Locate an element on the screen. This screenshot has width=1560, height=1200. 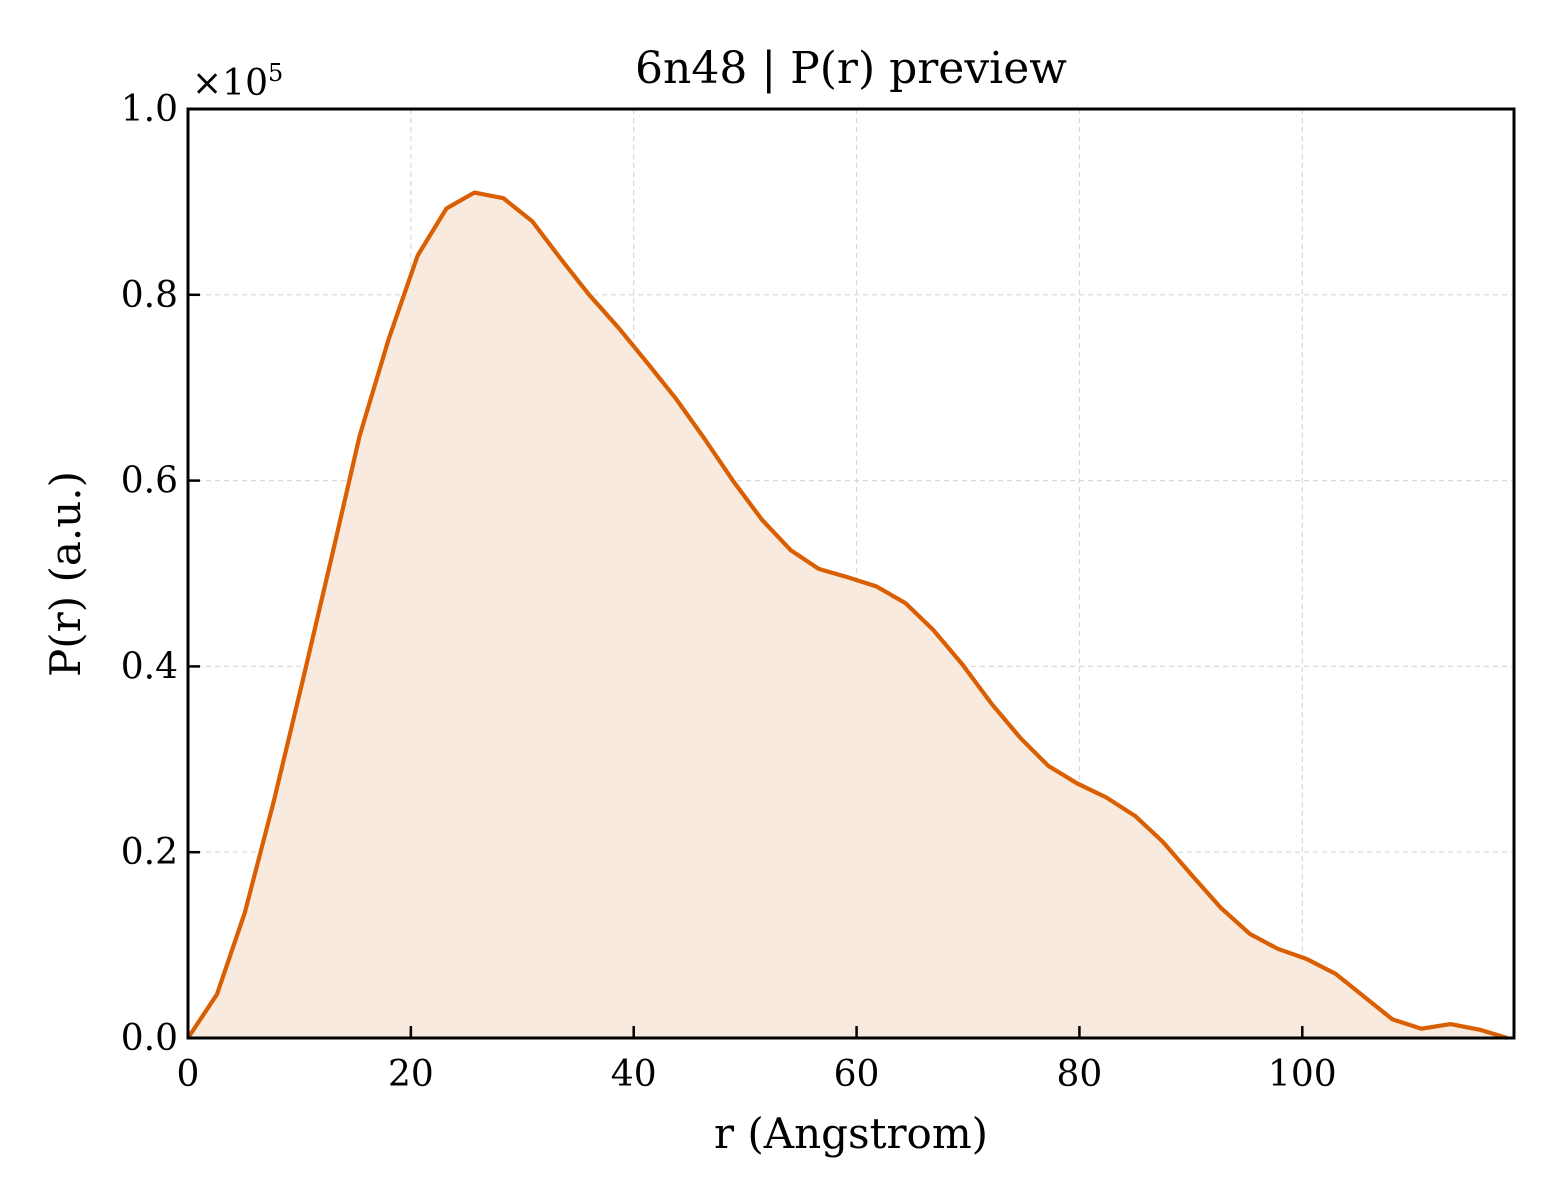
y-tick-label: 0.2 is located at coordinates (149, 852).